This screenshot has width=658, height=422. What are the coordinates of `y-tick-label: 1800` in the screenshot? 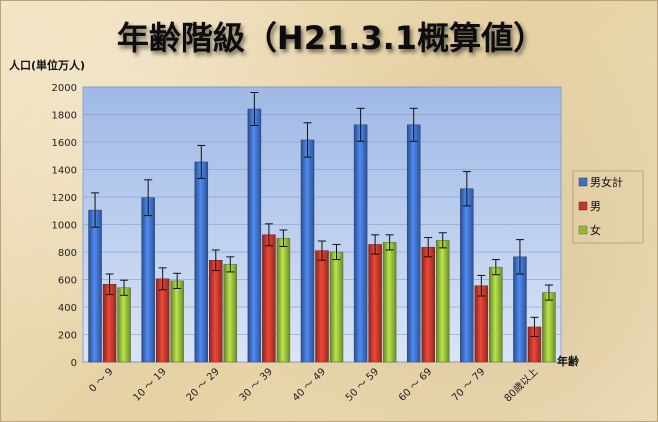 It's located at (64, 116).